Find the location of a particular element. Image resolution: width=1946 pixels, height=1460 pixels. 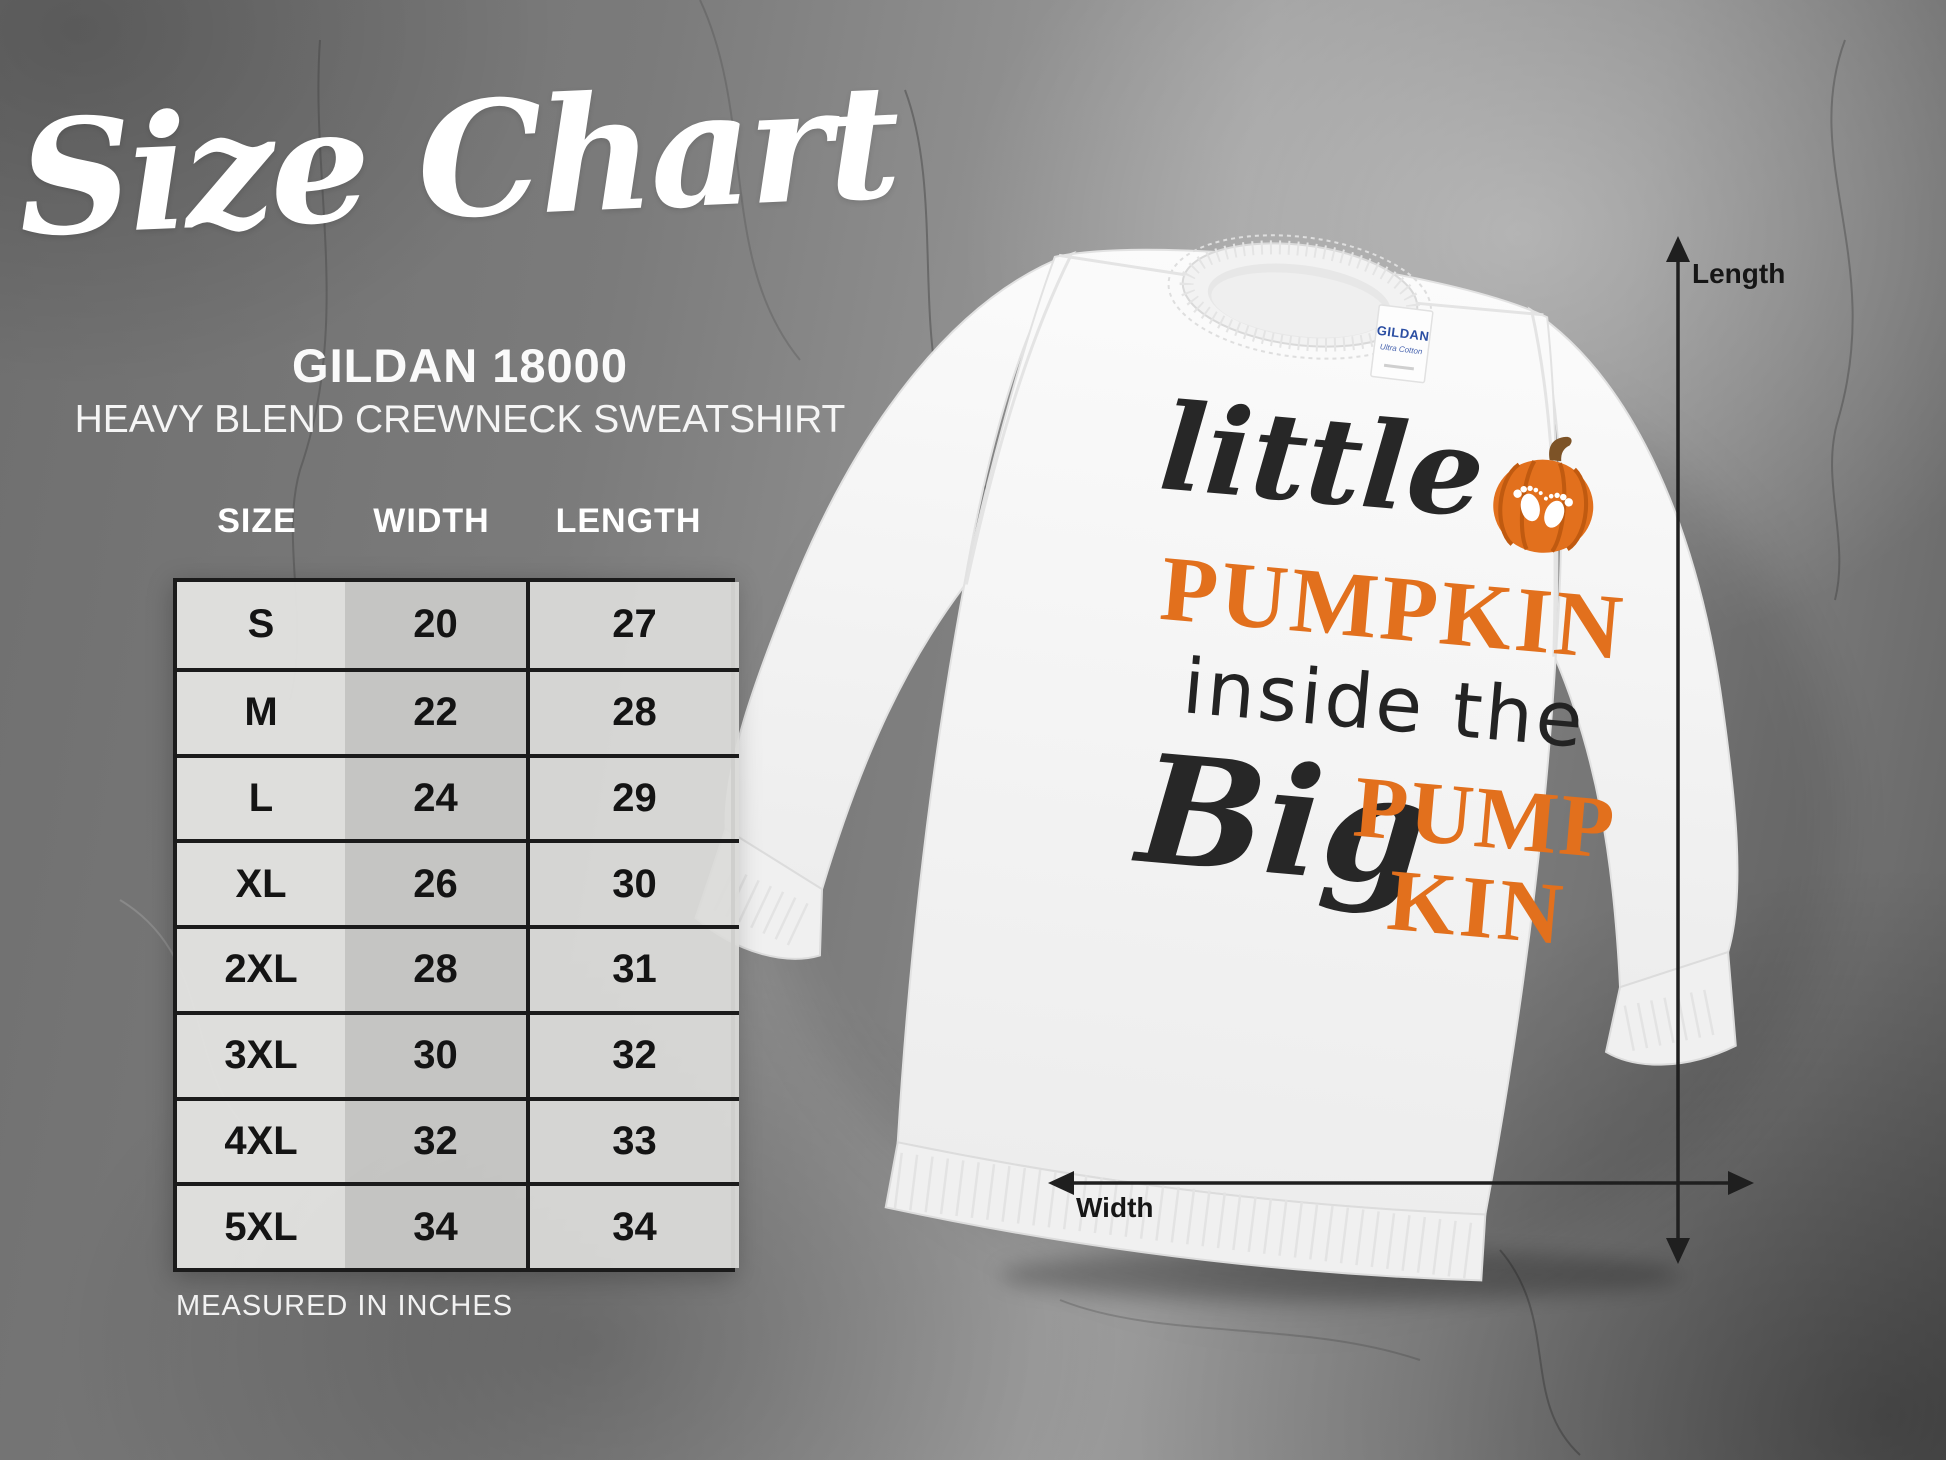

table-cell: 5XL is located at coordinates (261, 1225).